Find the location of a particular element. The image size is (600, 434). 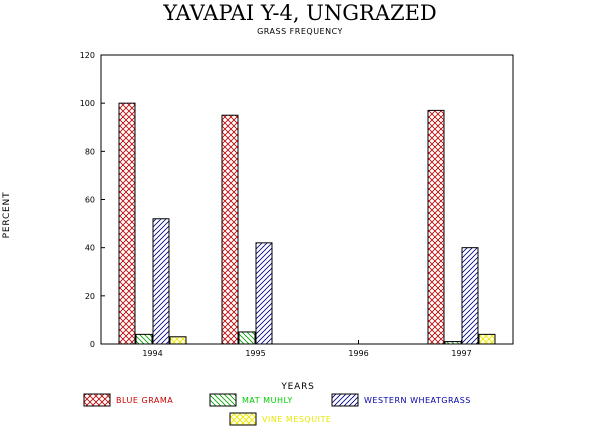

y-tick-label: 120 is located at coordinates (87, 55).